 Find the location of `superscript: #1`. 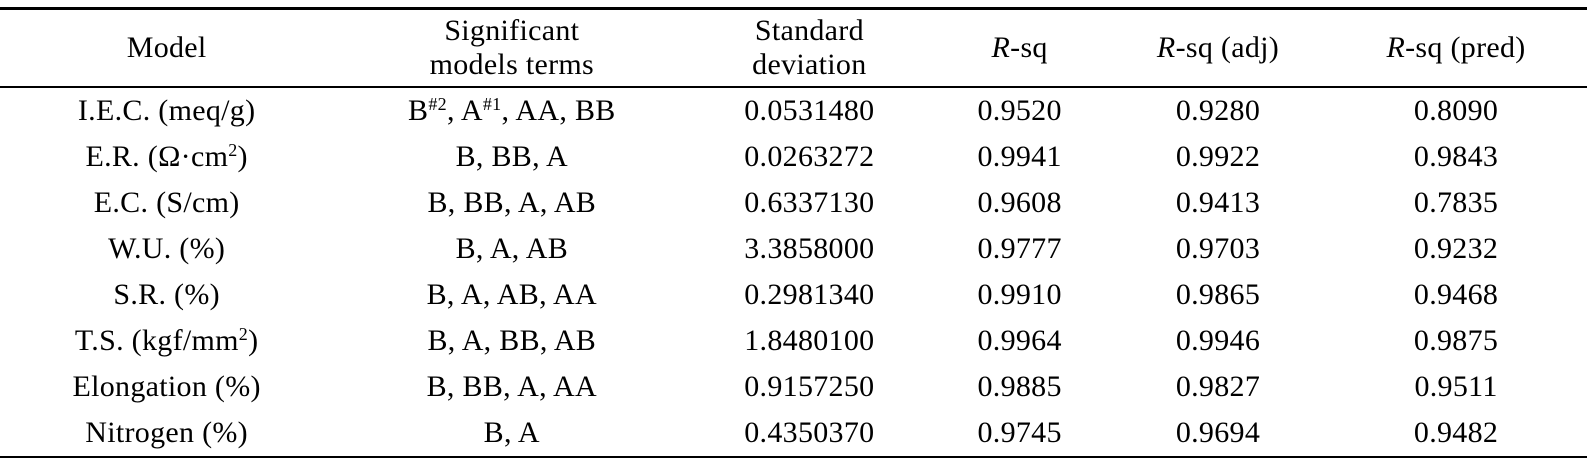

superscript: #1 is located at coordinates (492, 104).